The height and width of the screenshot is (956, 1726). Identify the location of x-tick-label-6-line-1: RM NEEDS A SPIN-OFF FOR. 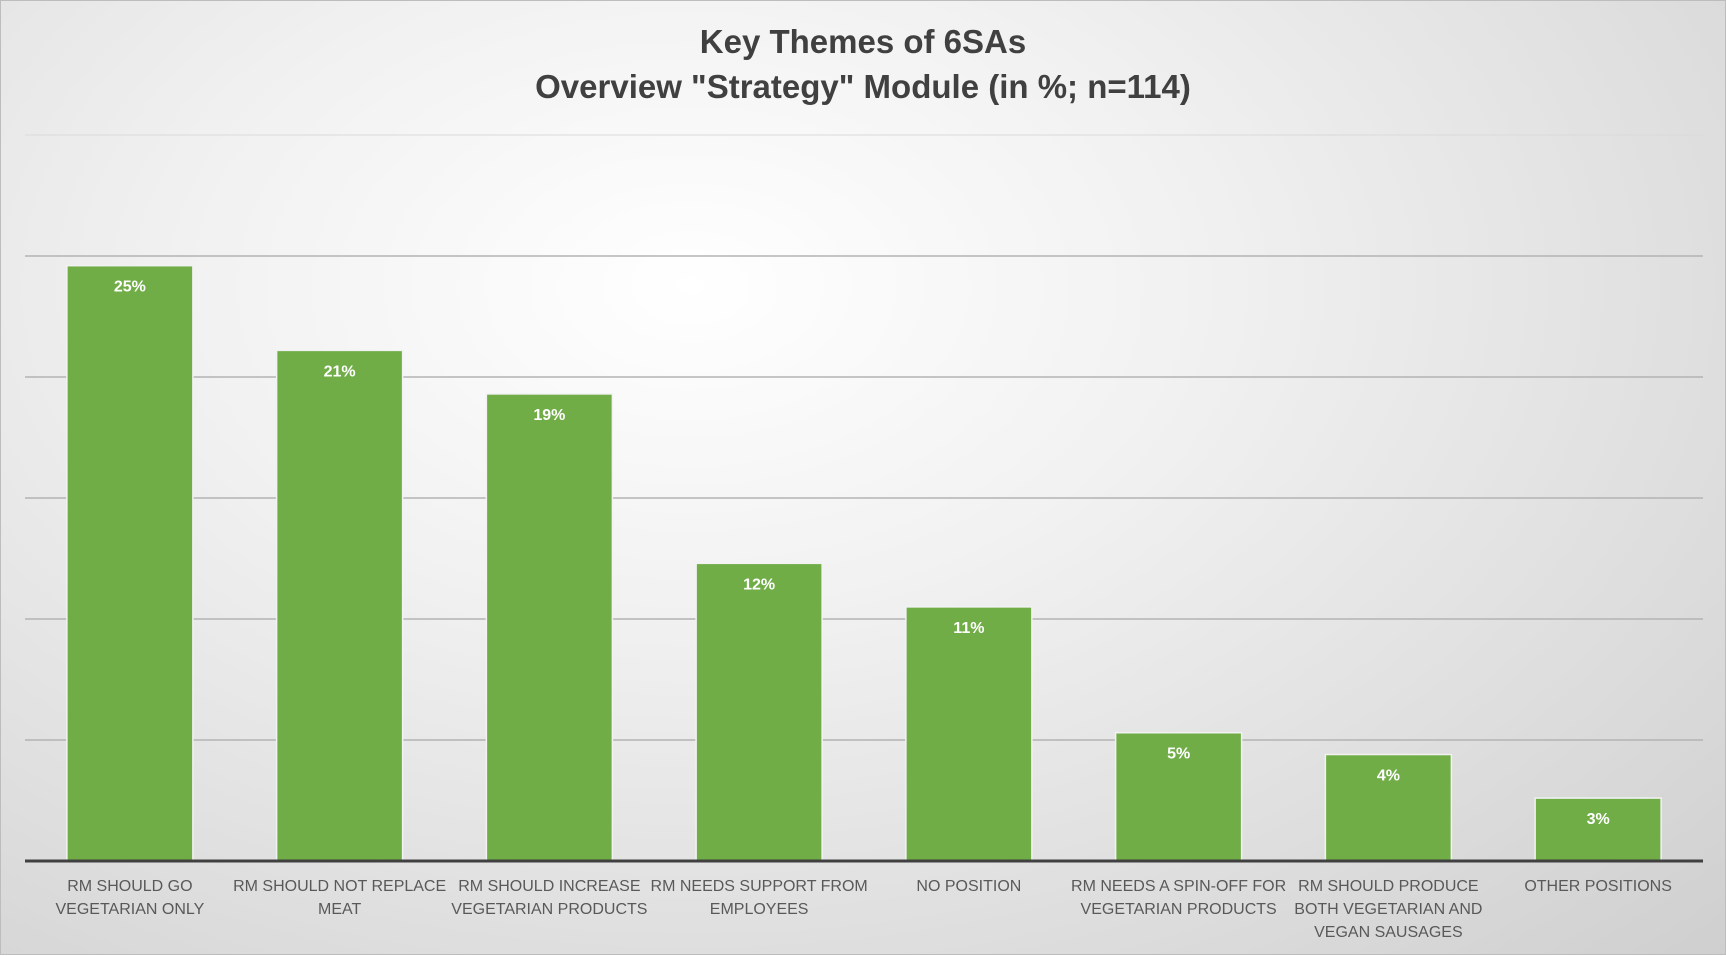
(1178, 886).